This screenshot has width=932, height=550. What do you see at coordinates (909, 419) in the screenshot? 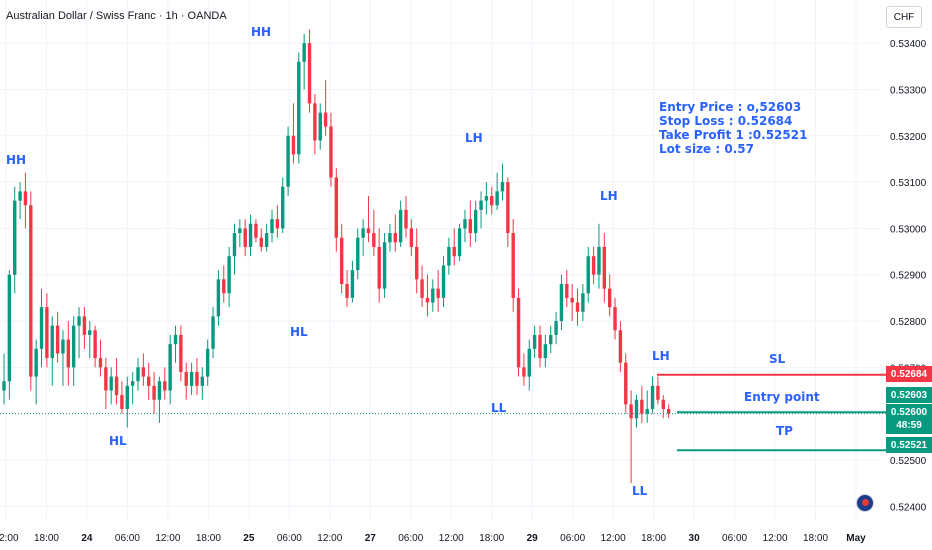
I see `current-price-tag: 0.52600 48:59` at bounding box center [909, 419].